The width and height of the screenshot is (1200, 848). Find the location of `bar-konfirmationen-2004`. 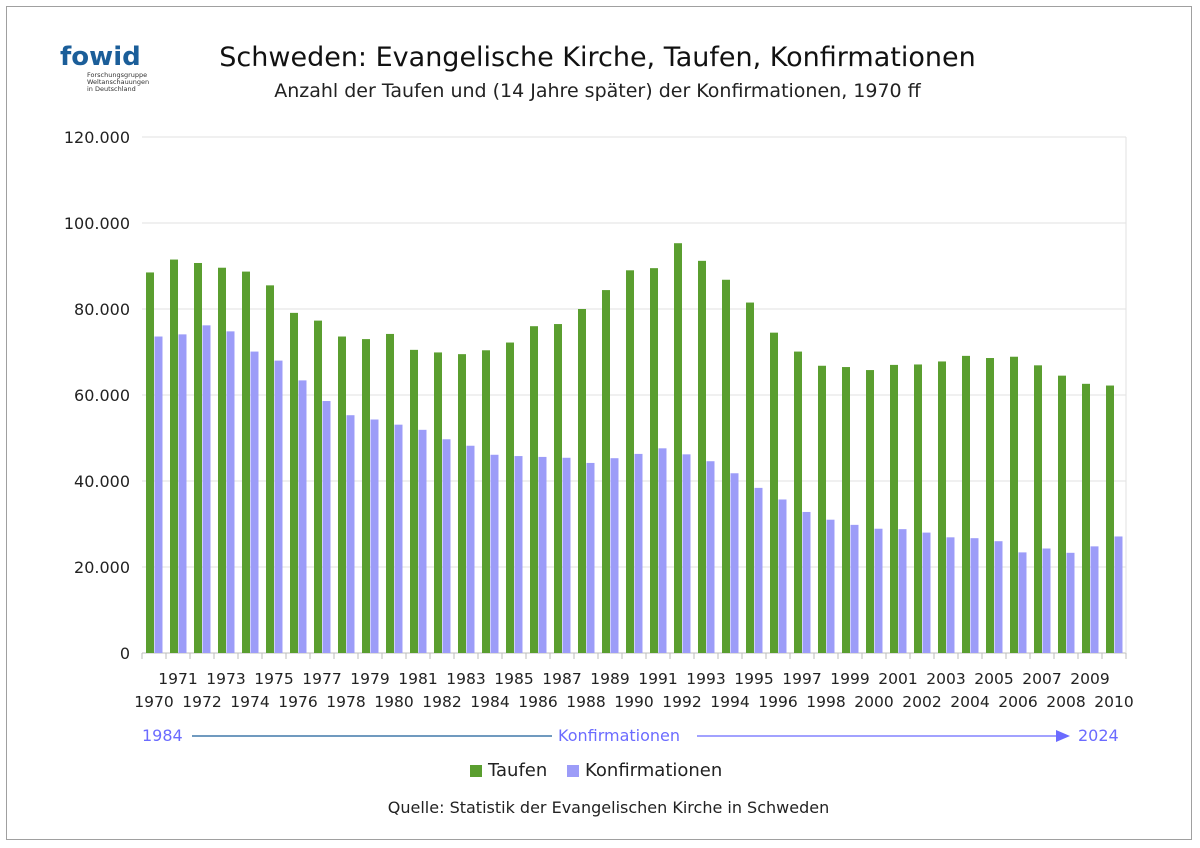

bar-konfirmationen-2004 is located at coordinates (974, 595).